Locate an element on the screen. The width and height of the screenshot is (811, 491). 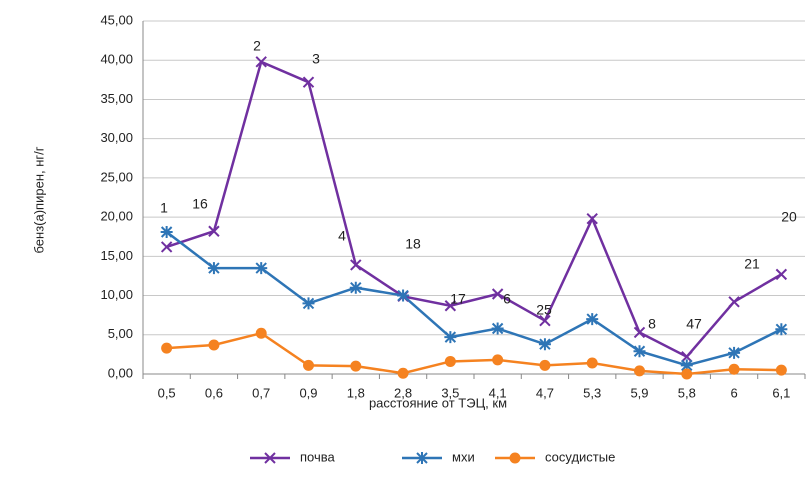
x-tick-label: 5,8 is located at coordinates (687, 392).